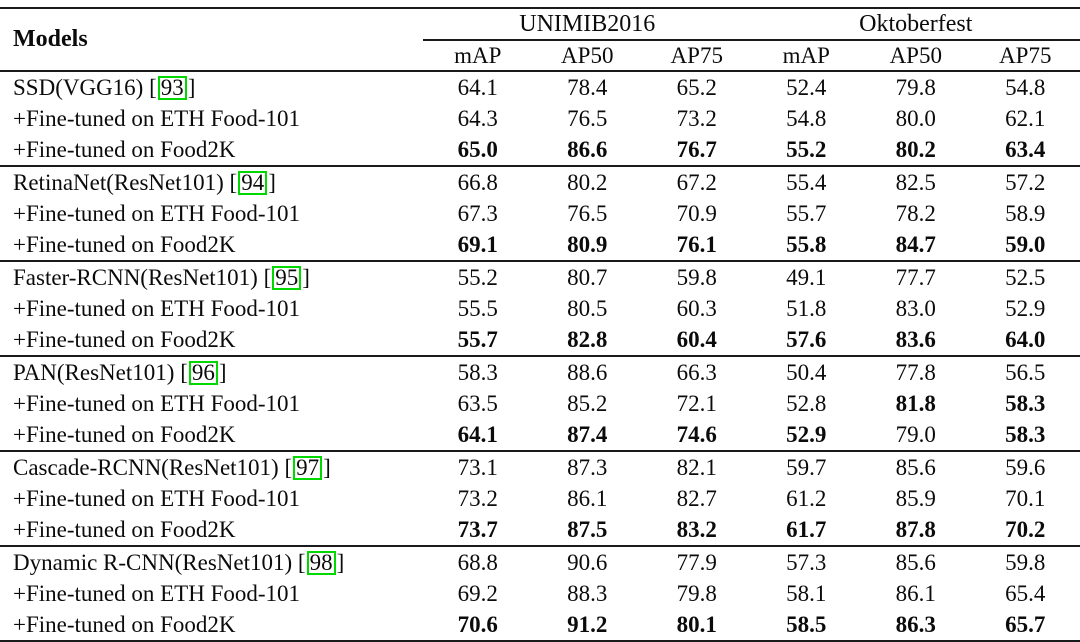 This screenshot has height=642, width=1080. Describe the element at coordinates (477, 593) in the screenshot. I see `metric-value: 69.2` at that location.